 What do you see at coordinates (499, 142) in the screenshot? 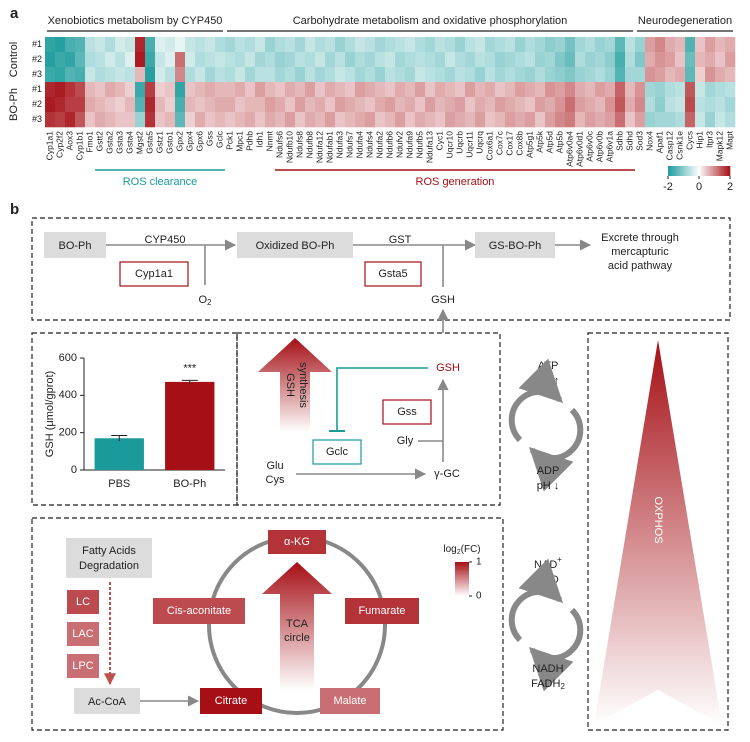
I see `gene-label: Cox7c` at bounding box center [499, 142].